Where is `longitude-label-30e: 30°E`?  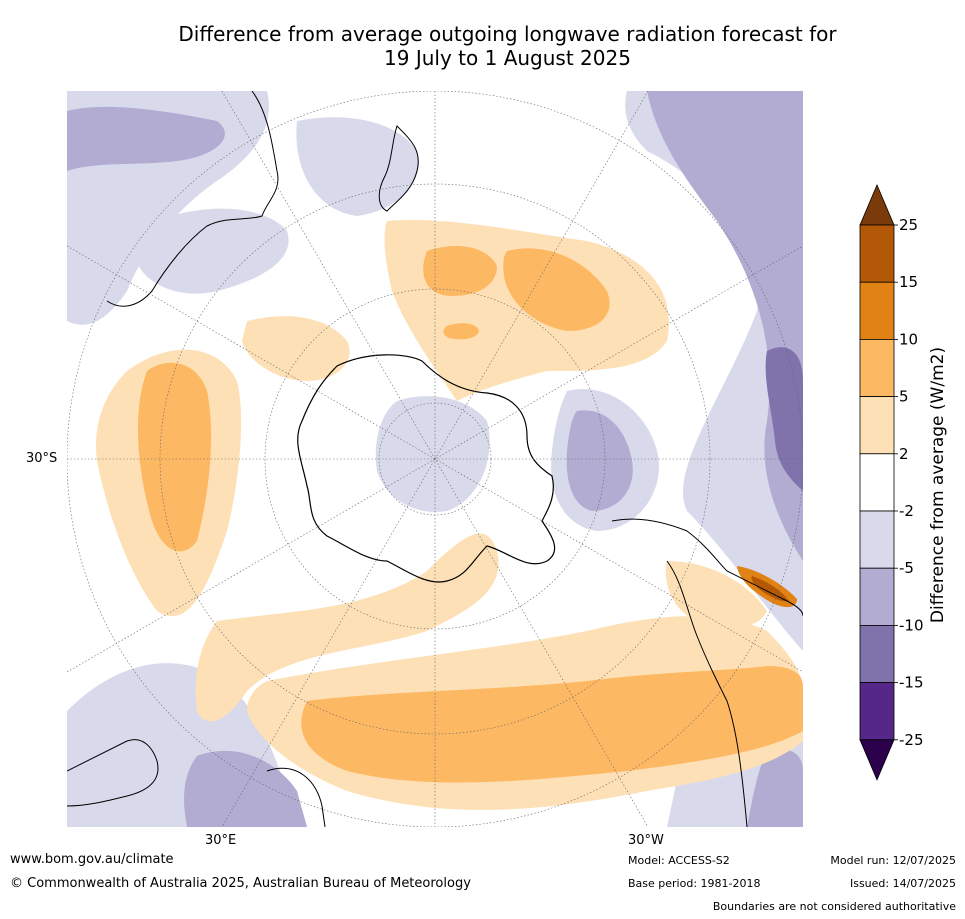
longitude-label-30e: 30°E is located at coordinates (221, 840).